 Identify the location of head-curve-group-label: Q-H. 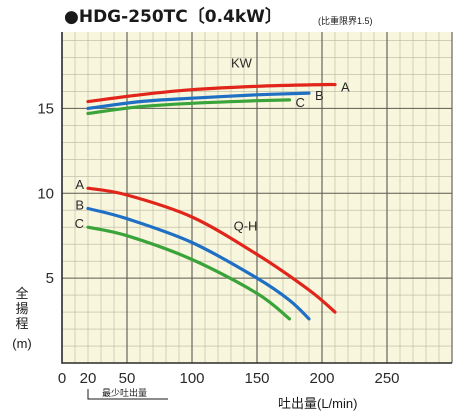
(246, 226).